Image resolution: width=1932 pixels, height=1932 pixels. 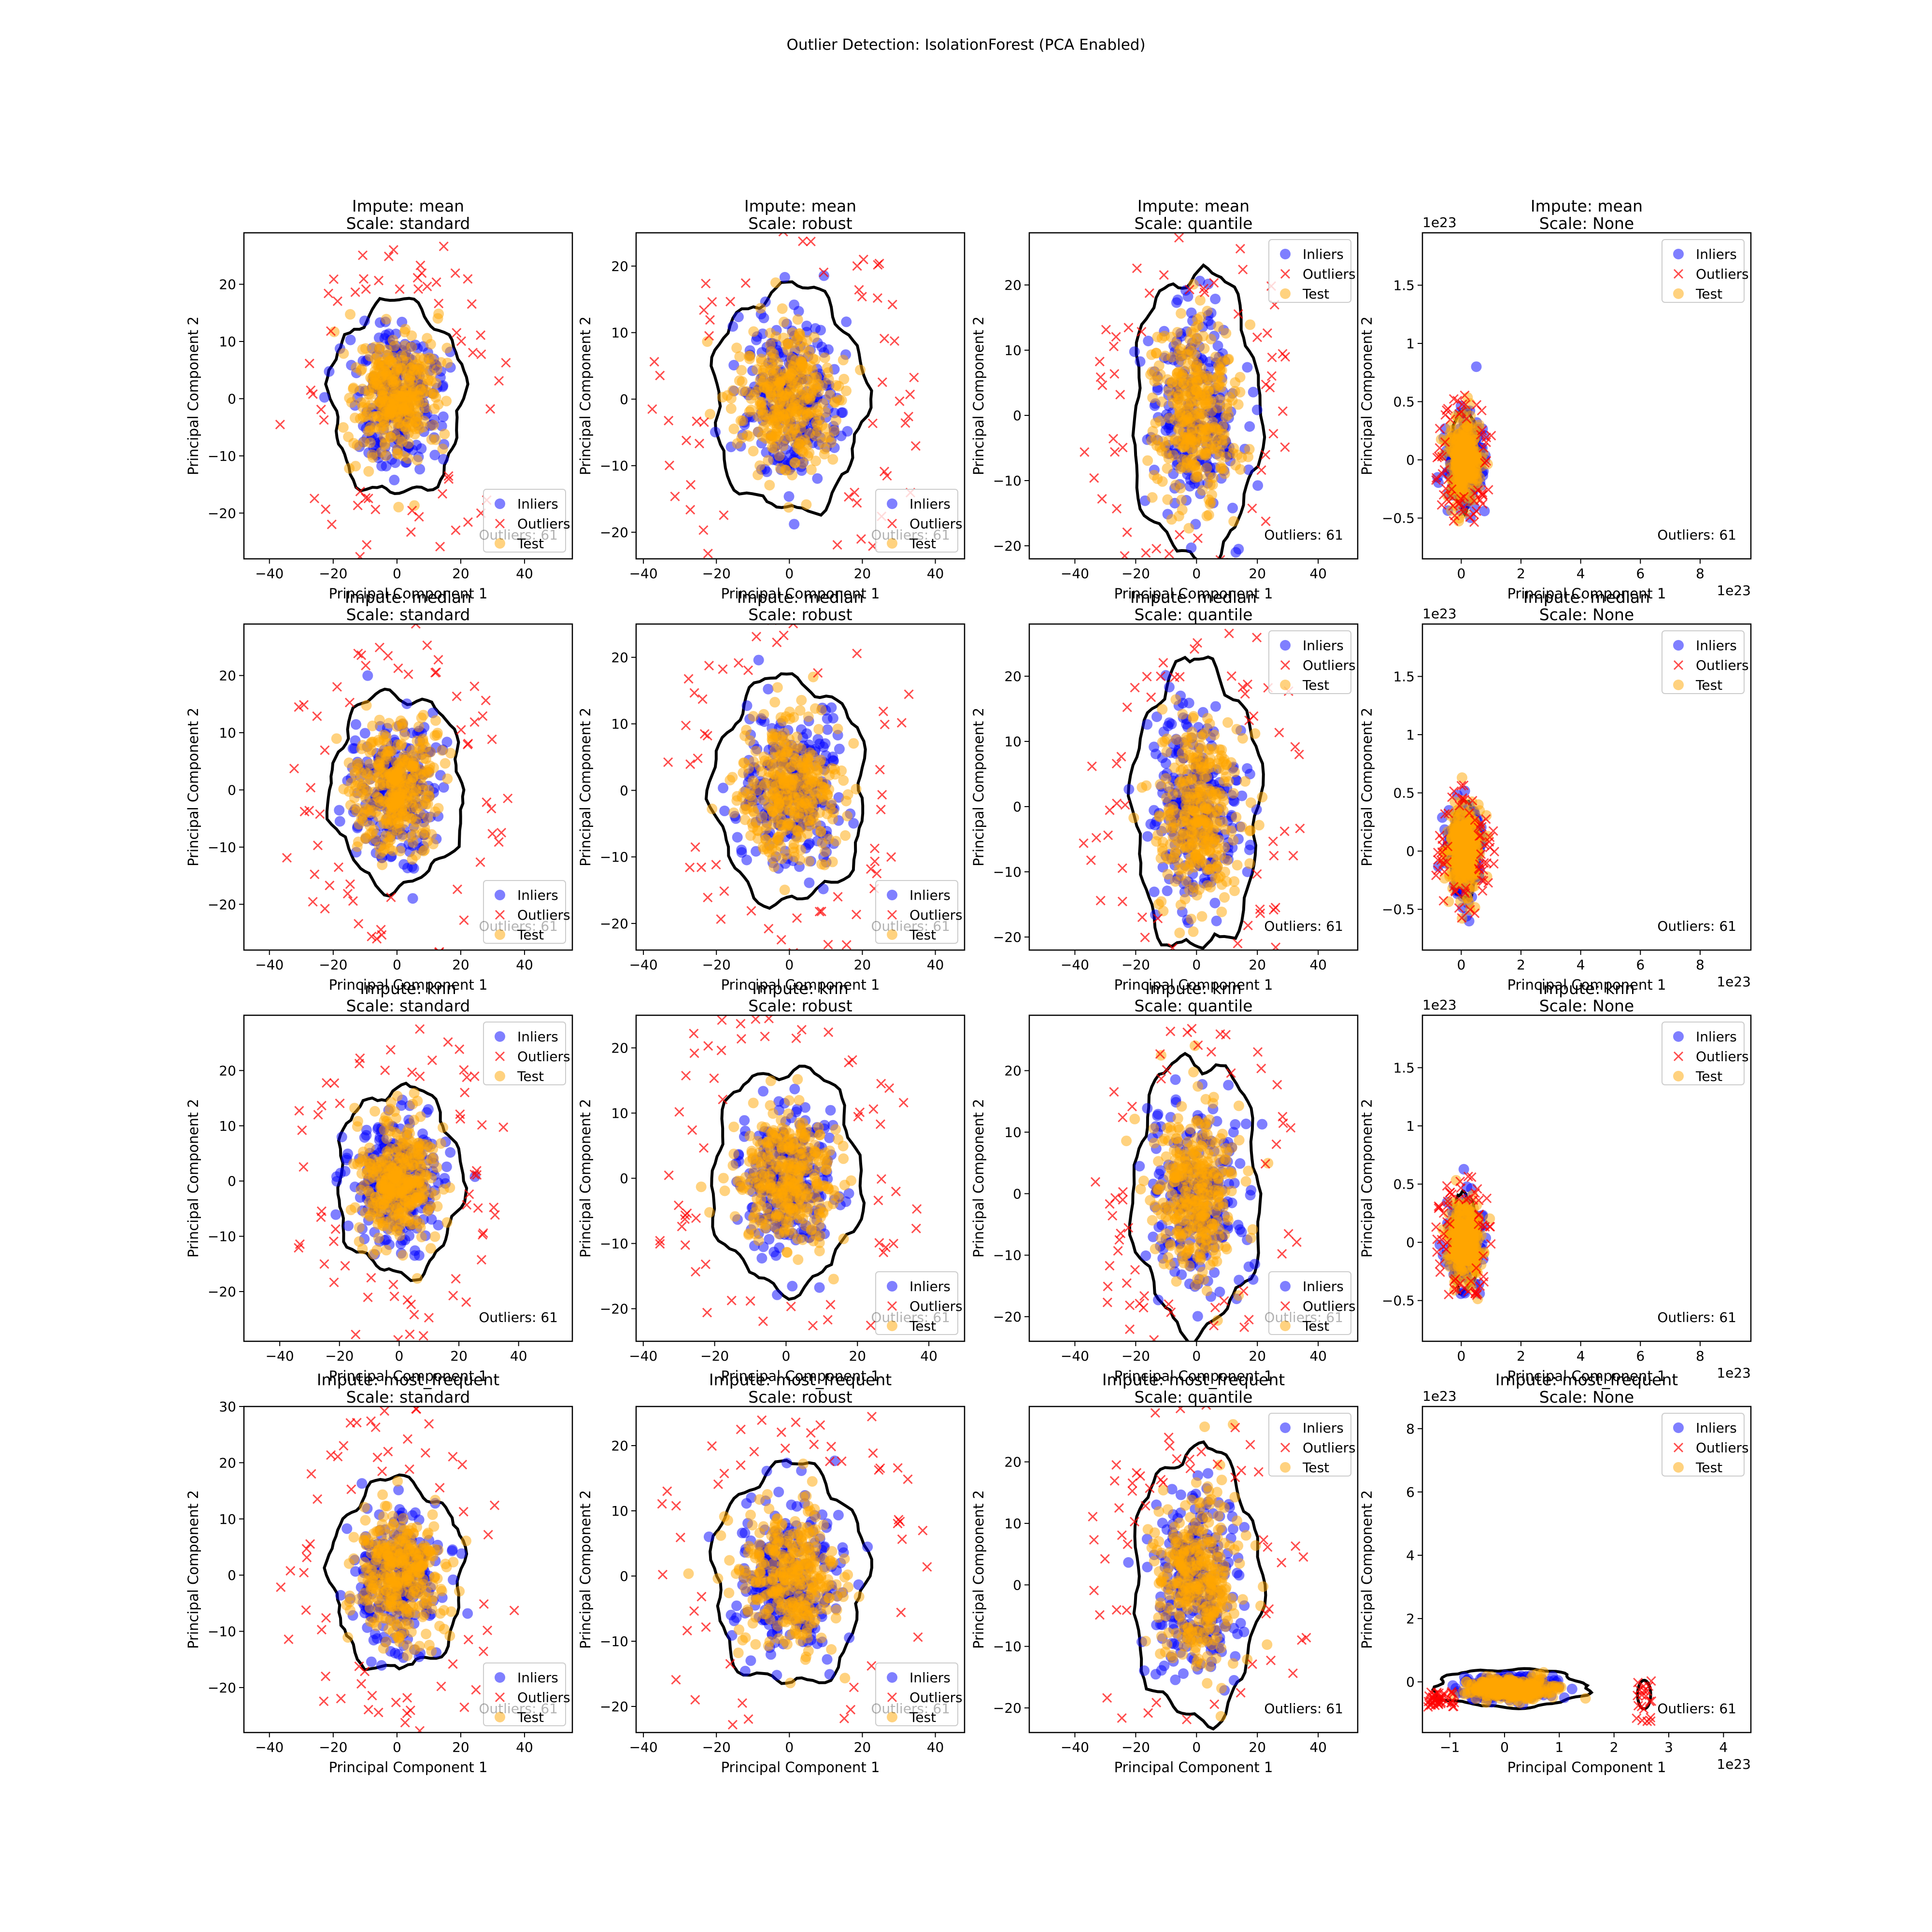 I want to click on y-tick-label: −10, so click(x=222, y=847).